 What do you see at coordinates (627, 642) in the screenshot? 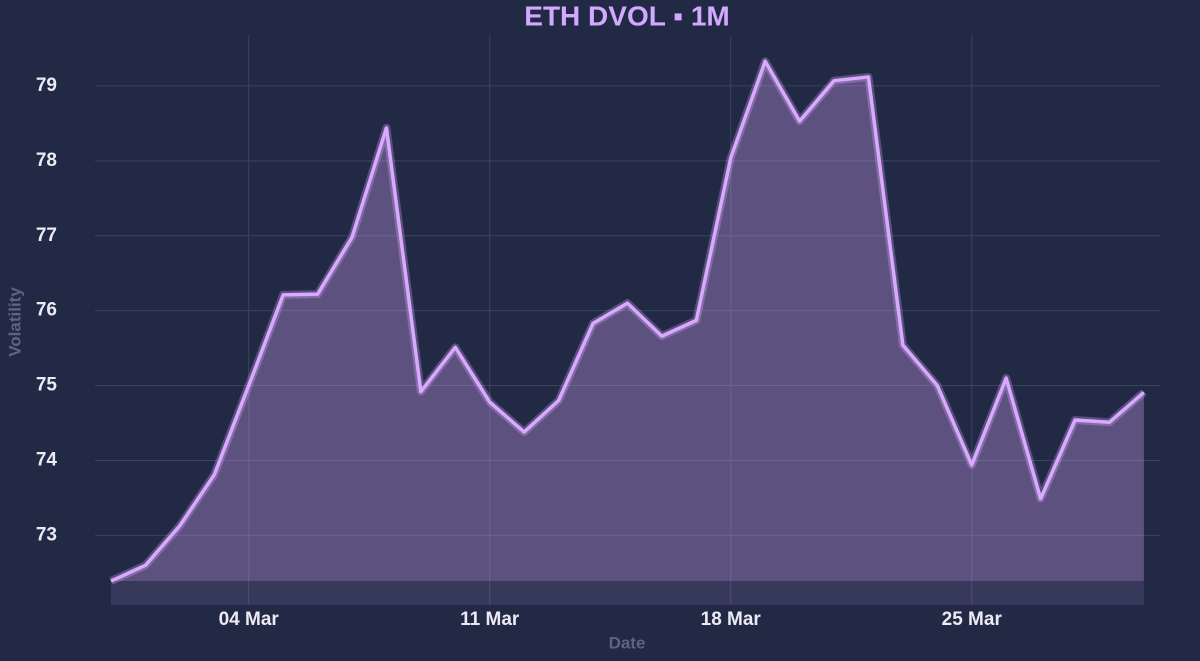
I see `x-axis-label: Date` at bounding box center [627, 642].